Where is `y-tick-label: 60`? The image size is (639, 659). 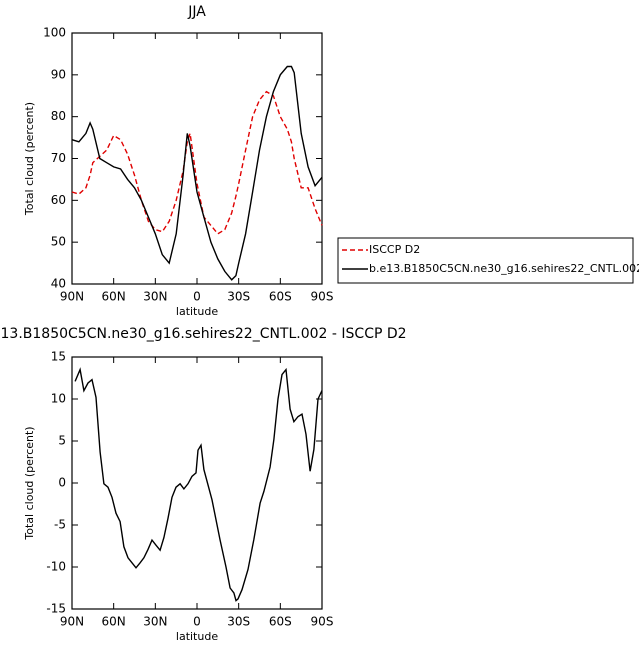 y-tick-label: 60 is located at coordinates (58, 200).